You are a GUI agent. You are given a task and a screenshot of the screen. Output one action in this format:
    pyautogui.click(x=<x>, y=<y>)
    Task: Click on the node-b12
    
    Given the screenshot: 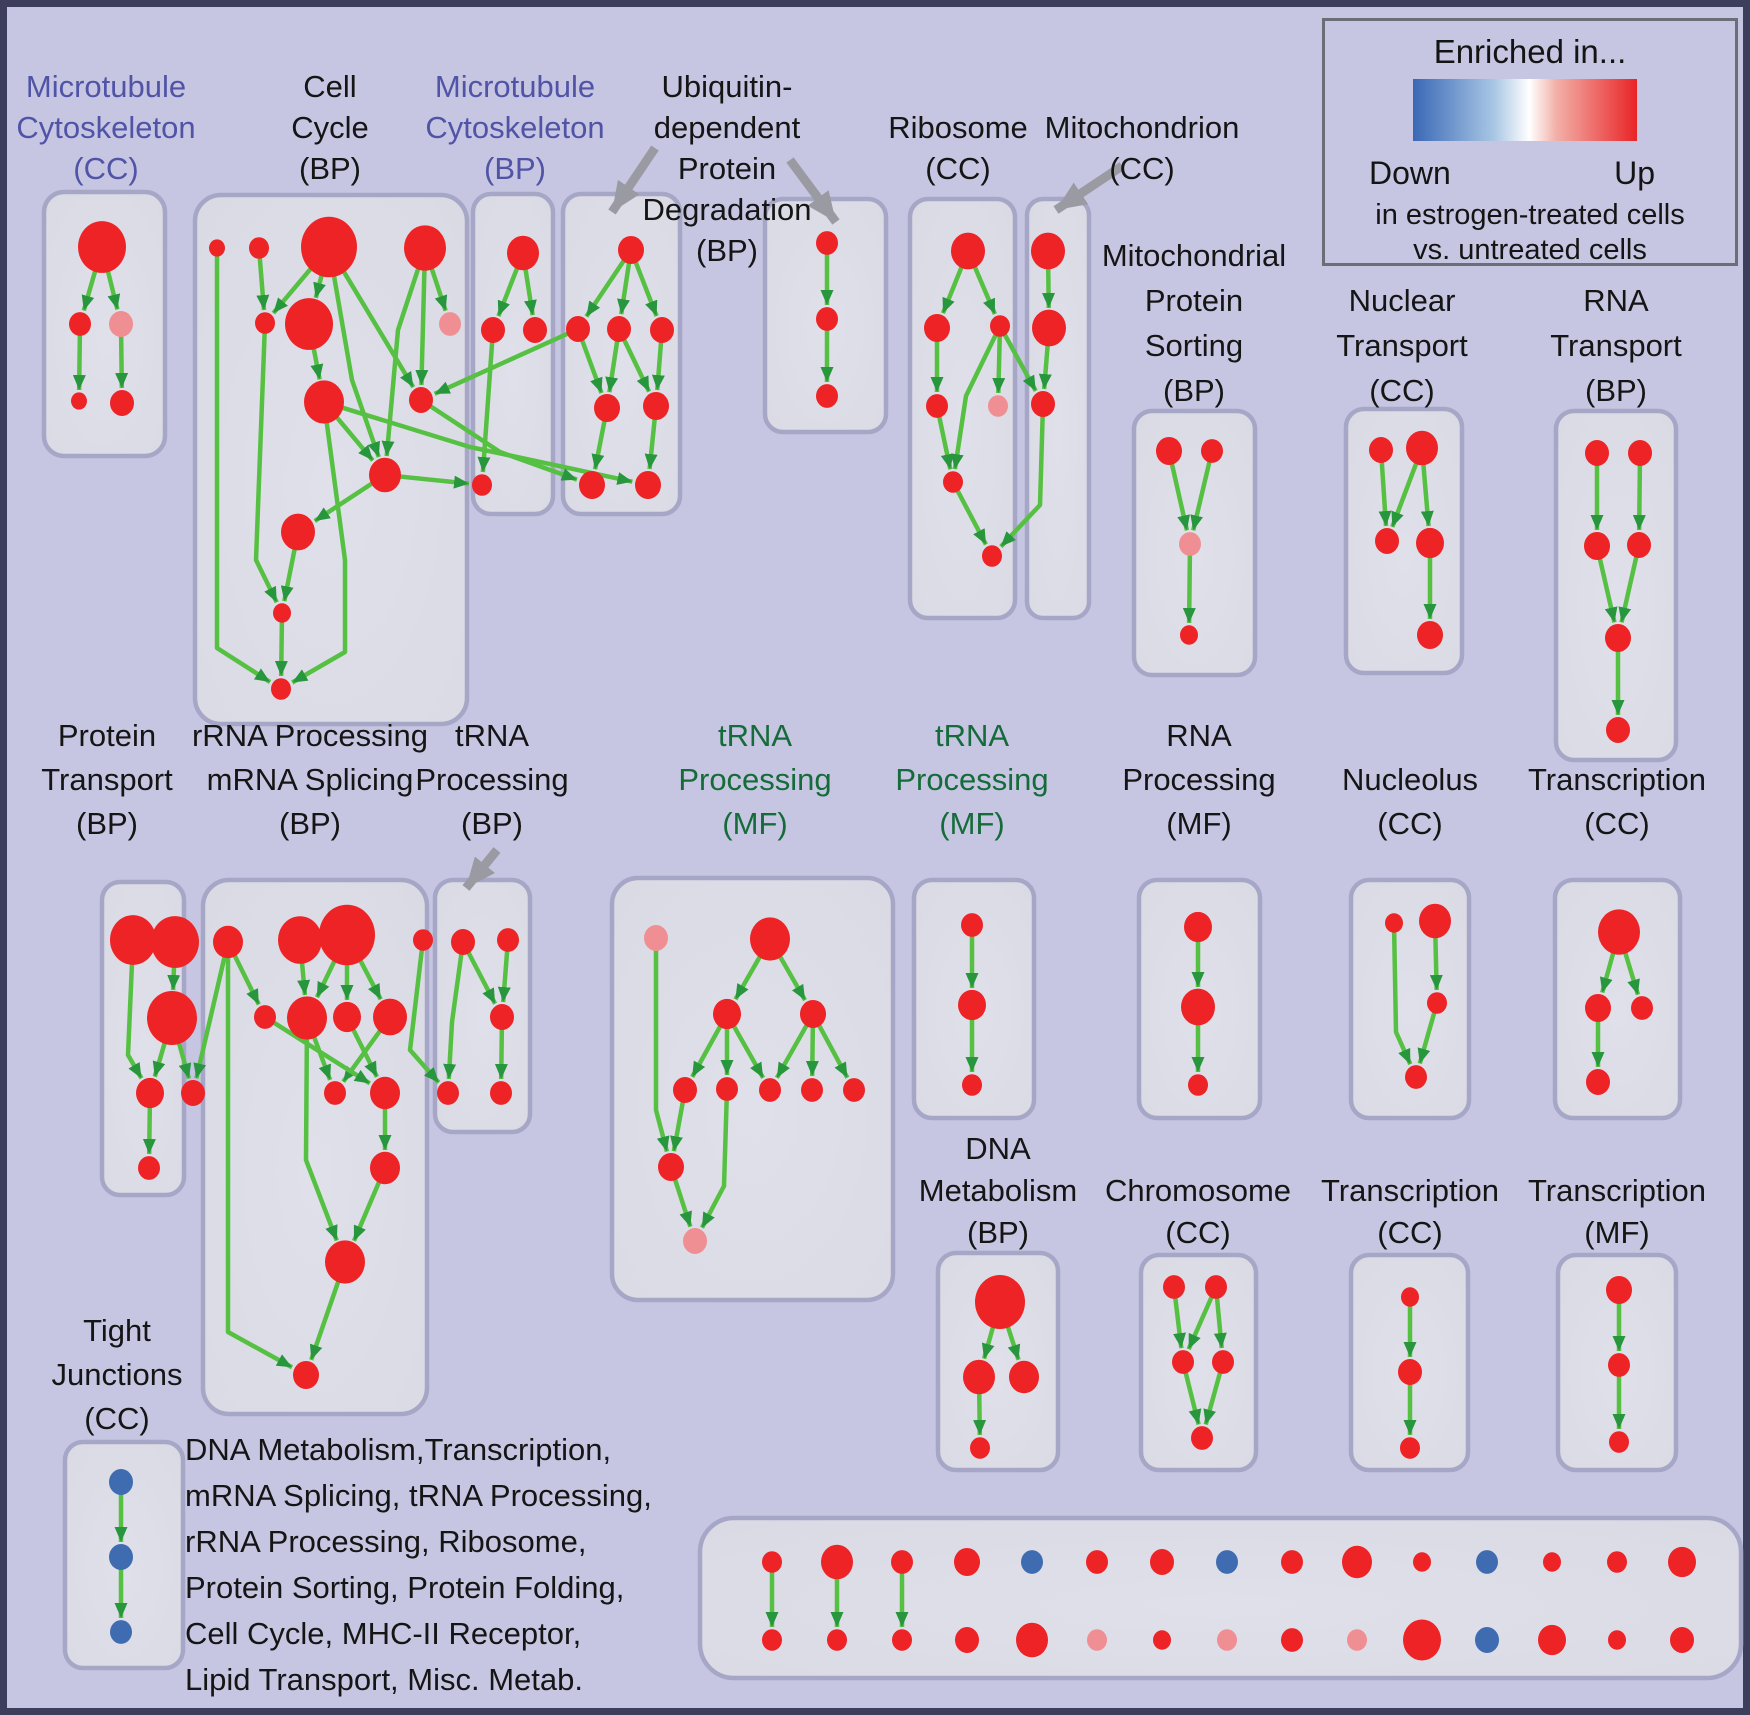 What is the action you would take?
    pyautogui.click(x=281, y=689)
    